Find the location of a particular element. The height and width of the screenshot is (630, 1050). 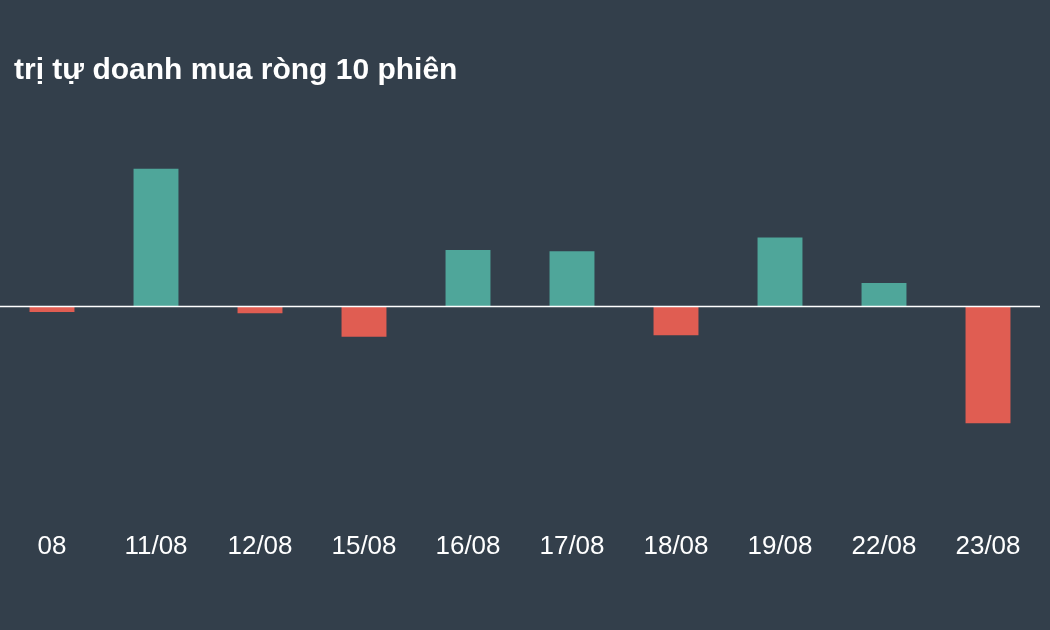

x-tick-label: 15/08 is located at coordinates (364, 544).